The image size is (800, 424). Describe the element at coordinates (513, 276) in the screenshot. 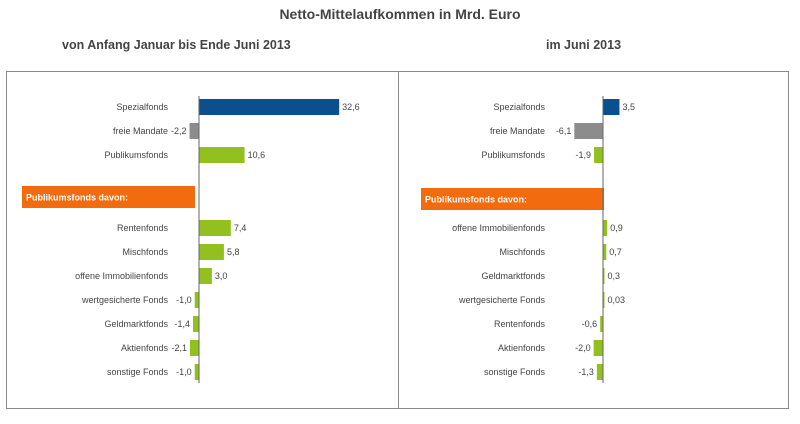

I see `june-geldmarktfonds-category-label: Geldmarktfonds` at that location.